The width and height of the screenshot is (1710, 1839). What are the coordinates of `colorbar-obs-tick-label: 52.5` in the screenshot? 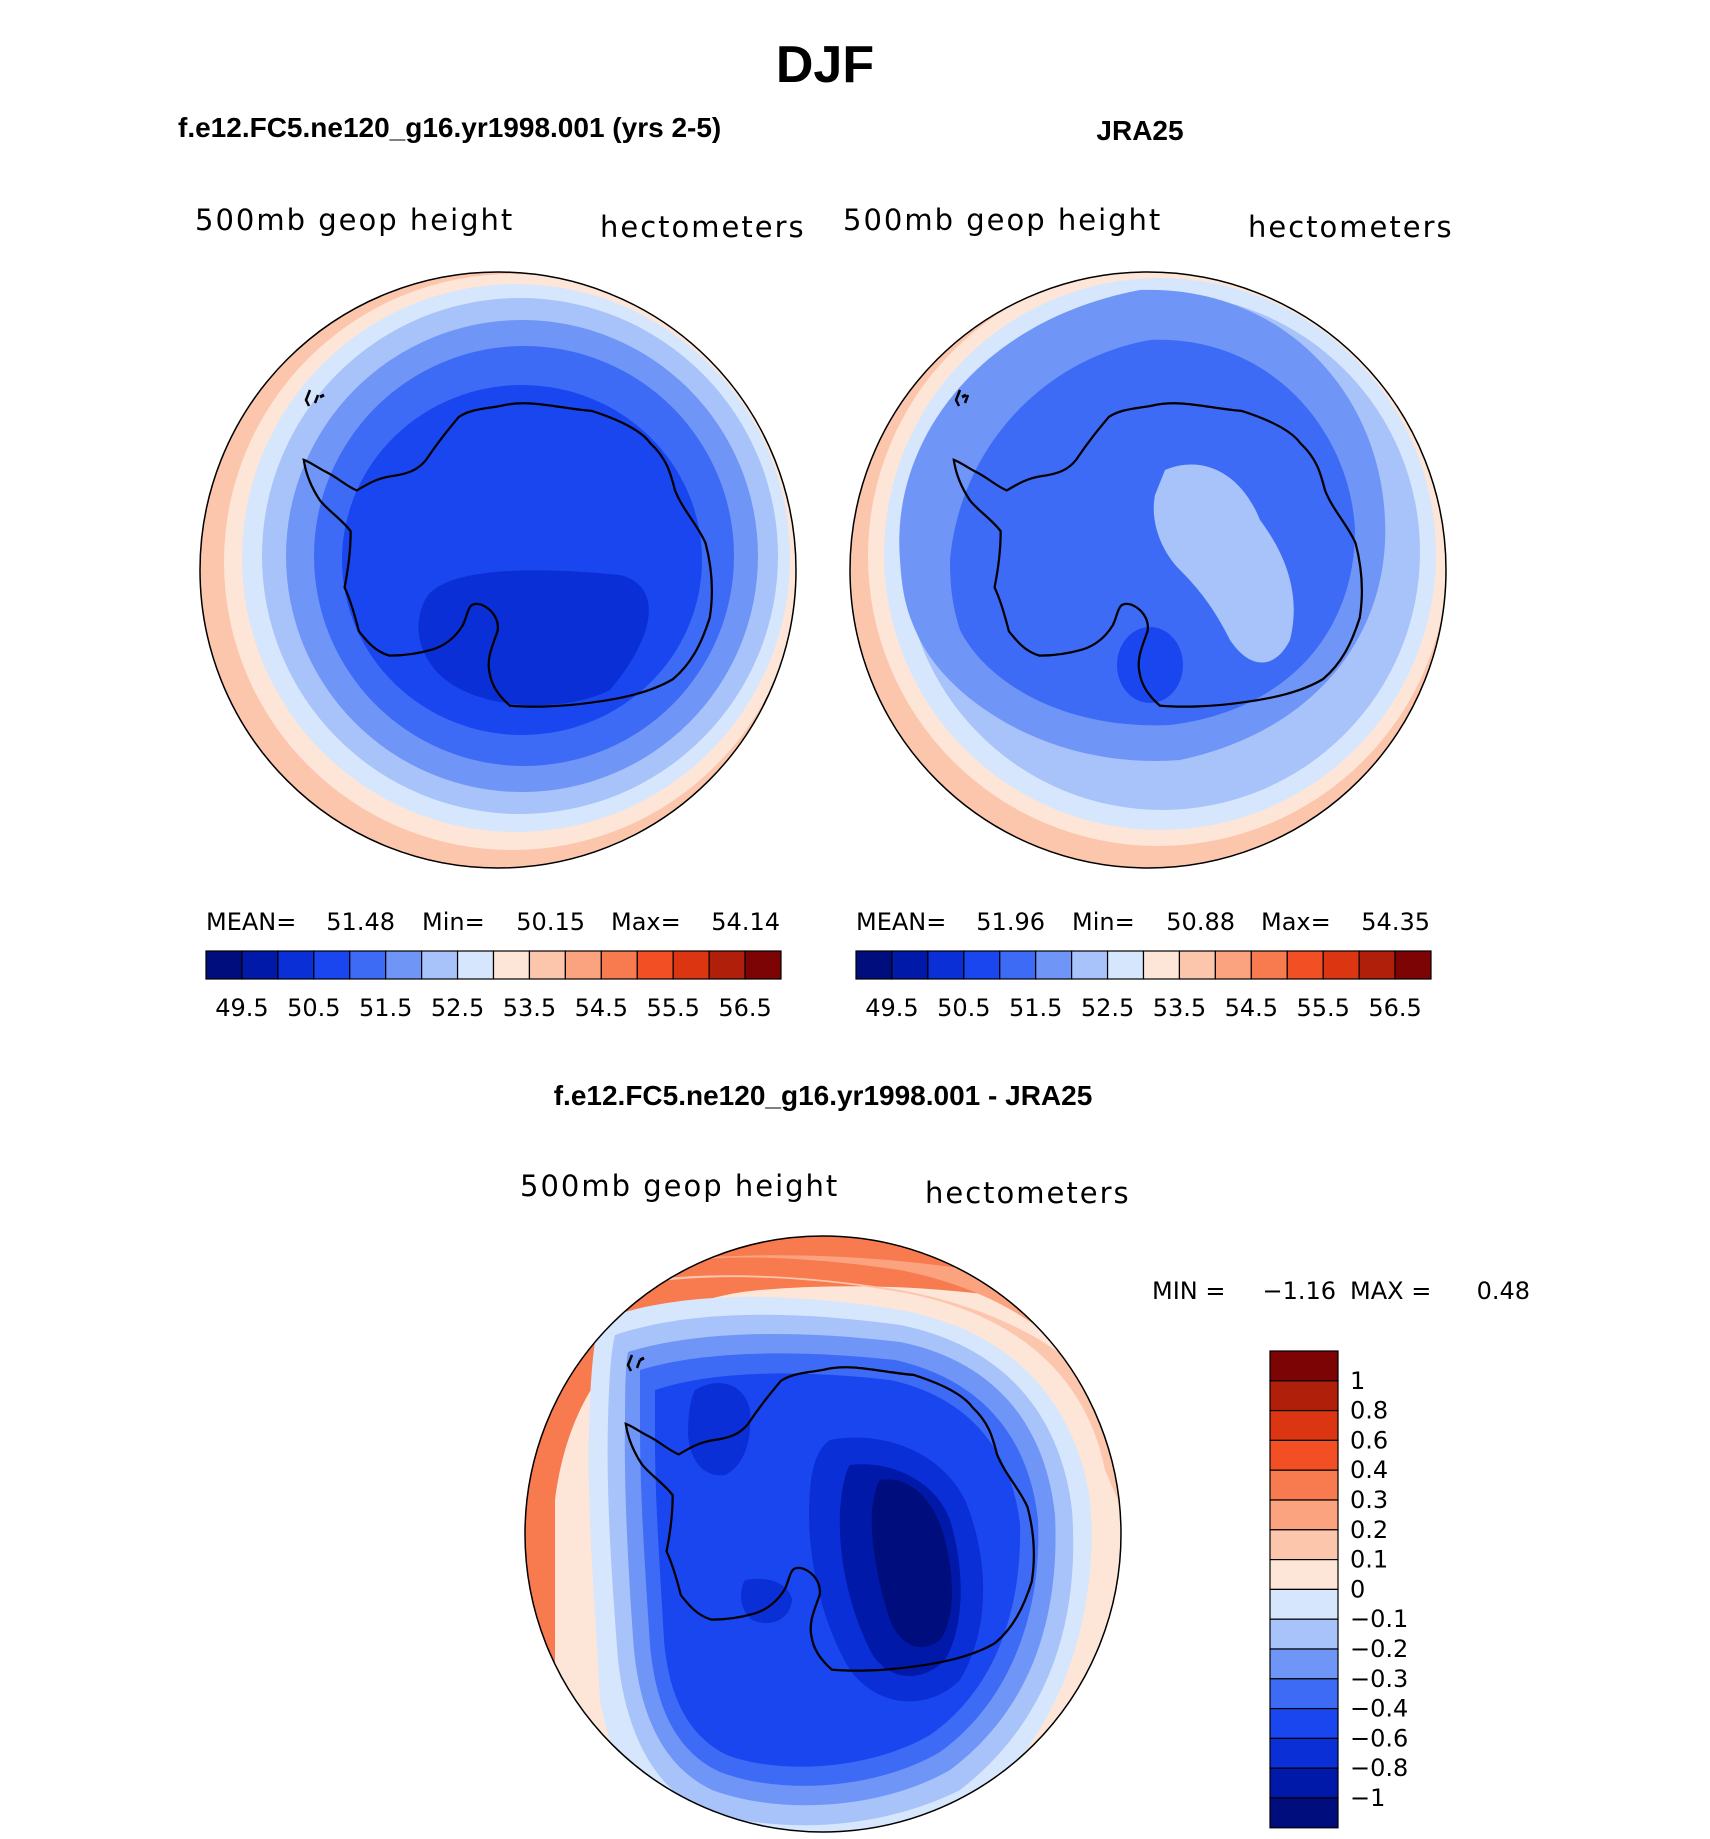 It's located at (1107, 1008).